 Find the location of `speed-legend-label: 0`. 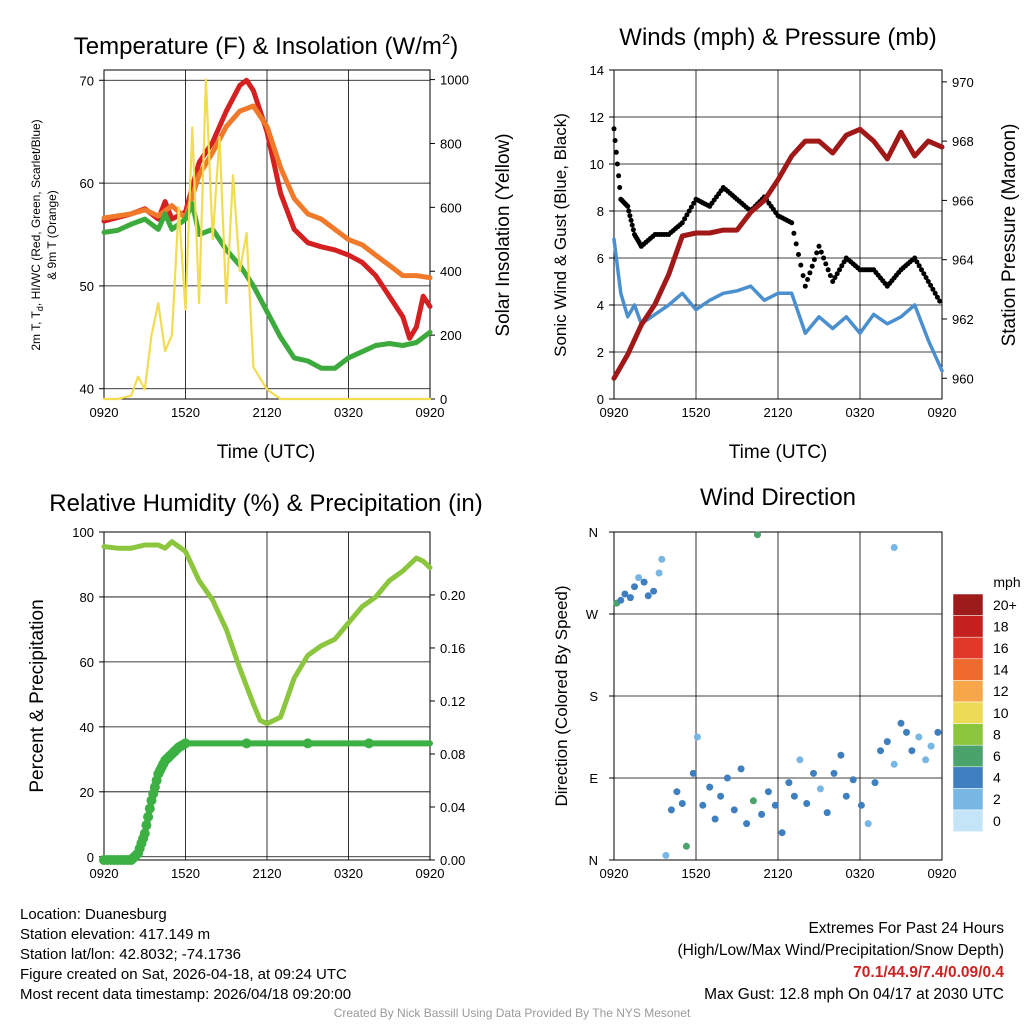

speed-legend-label: 0 is located at coordinates (997, 821).